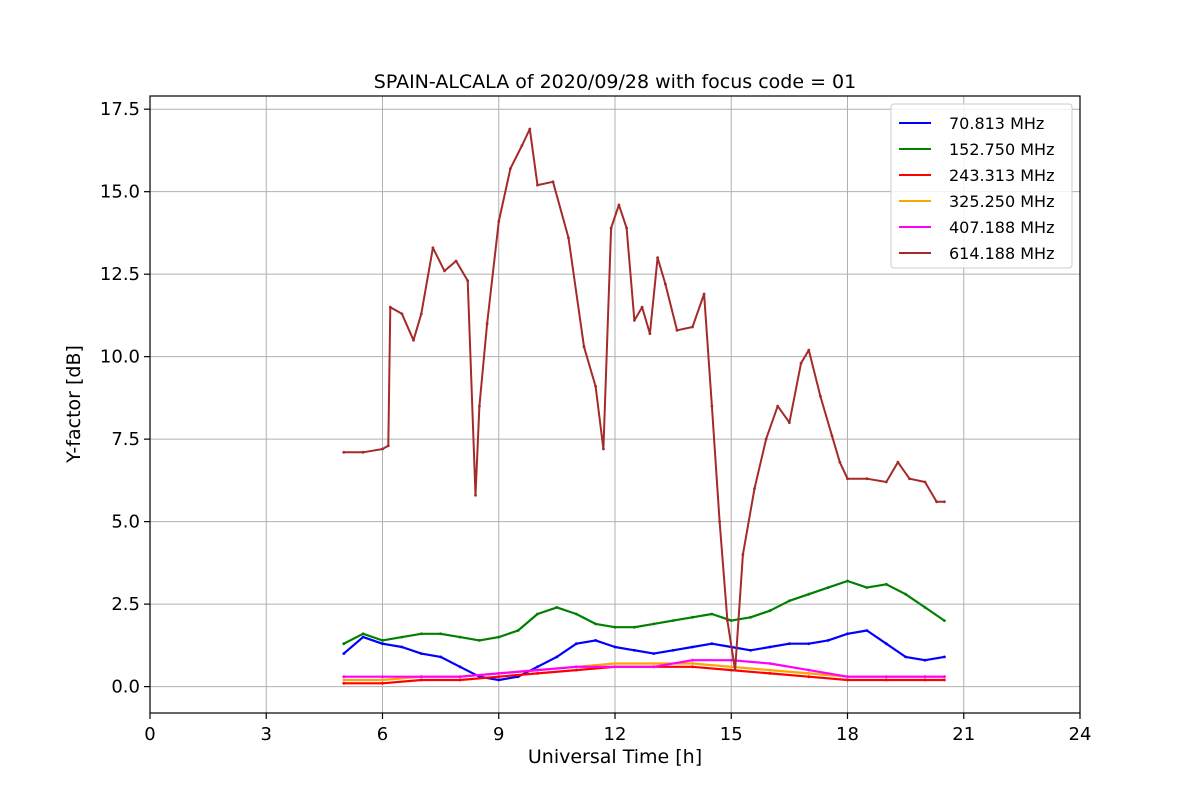  What do you see at coordinates (266, 734) in the screenshot?
I see `x-tick-label: 3` at bounding box center [266, 734].